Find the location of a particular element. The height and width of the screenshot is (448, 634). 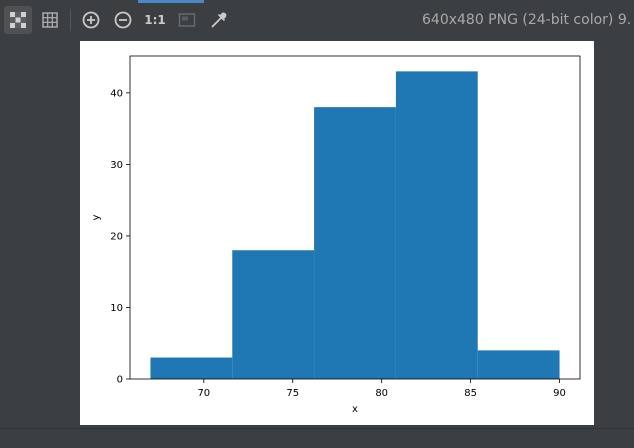

zoom-in-icon is located at coordinates (91, 20).